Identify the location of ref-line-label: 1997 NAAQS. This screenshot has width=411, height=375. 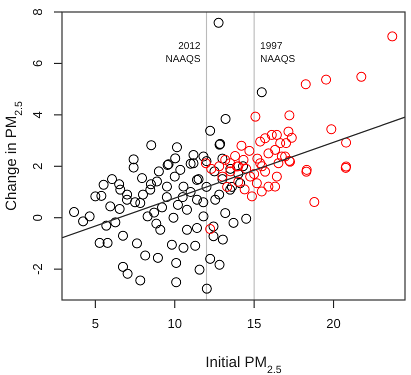
(278, 53).